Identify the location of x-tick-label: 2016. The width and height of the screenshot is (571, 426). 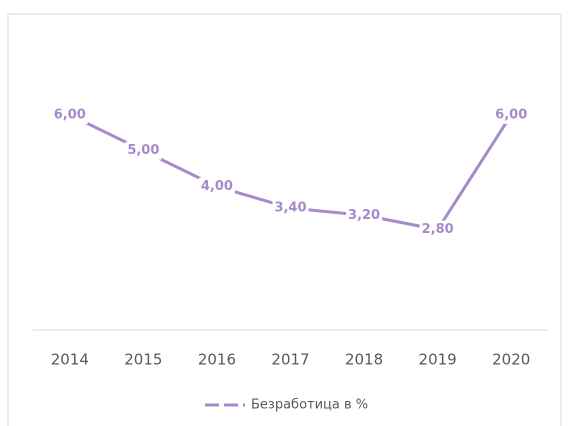
(217, 360).